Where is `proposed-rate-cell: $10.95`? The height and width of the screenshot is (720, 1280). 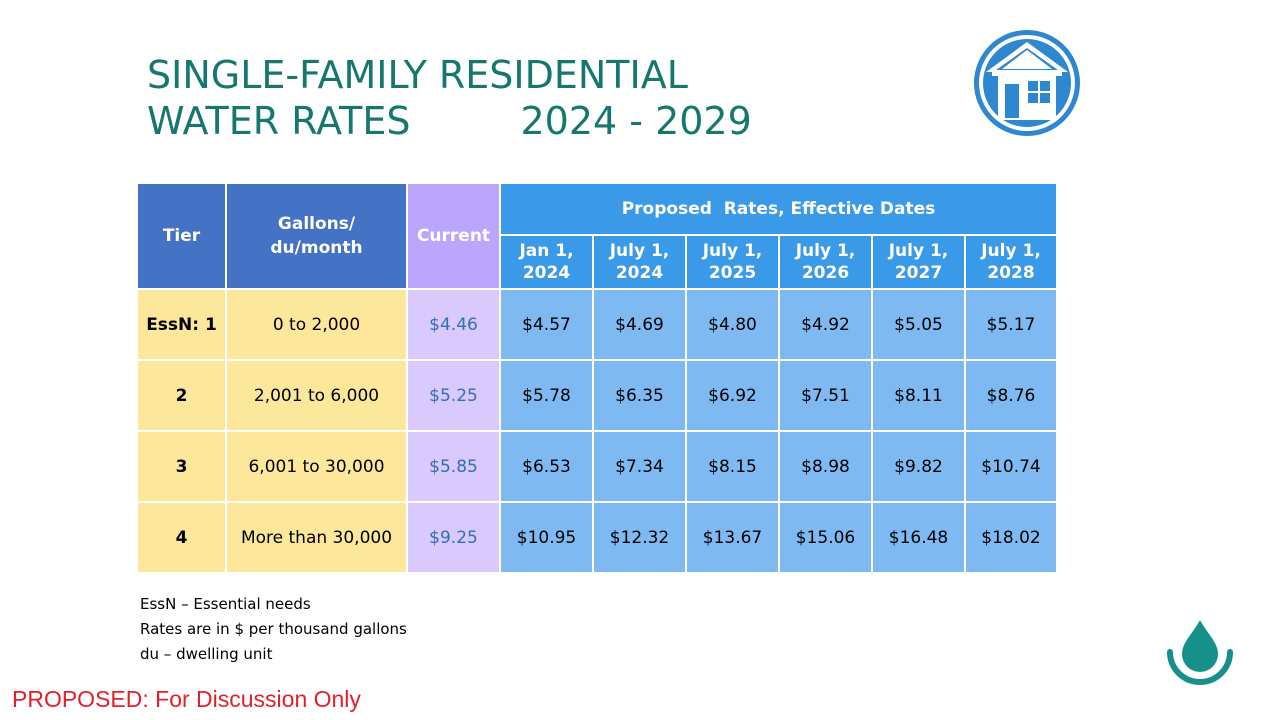 proposed-rate-cell: $10.95 is located at coordinates (546, 537).